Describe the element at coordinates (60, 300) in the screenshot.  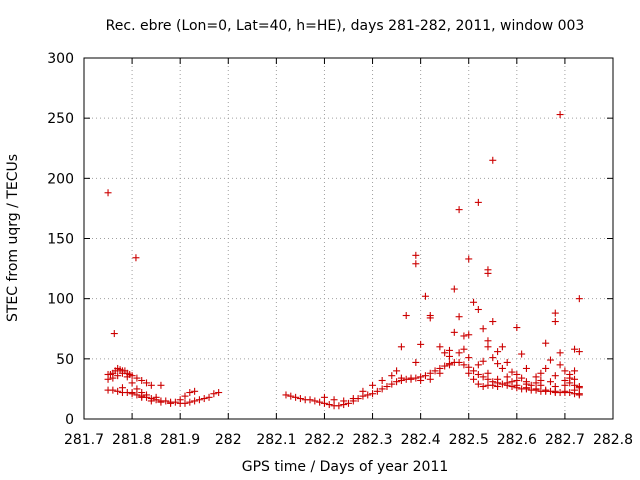
I see `y-tick-label: 100` at that location.